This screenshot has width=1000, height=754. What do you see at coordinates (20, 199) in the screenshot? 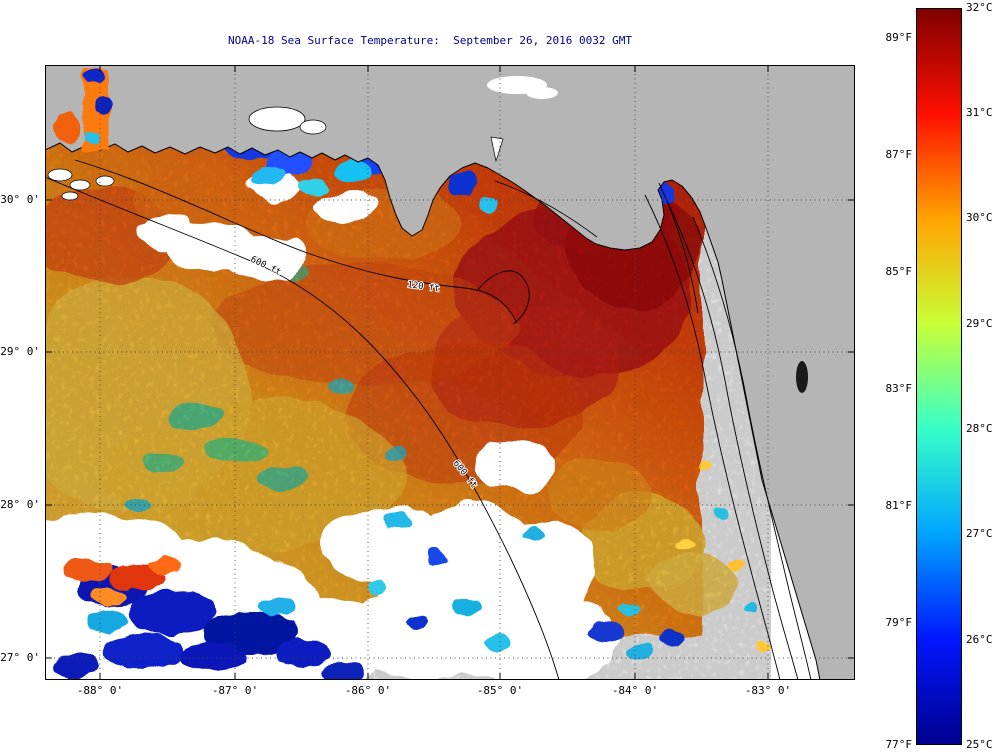
I see `y-tick-label: 30° 0'` at bounding box center [20, 199].